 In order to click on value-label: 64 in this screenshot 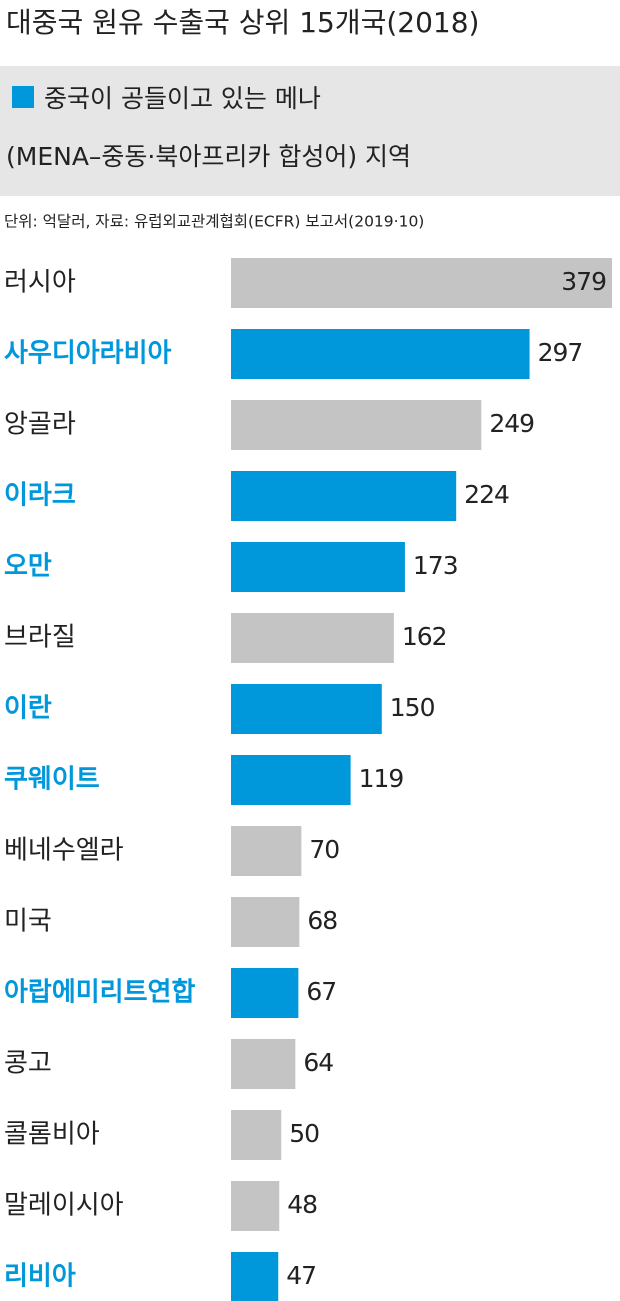, I will do `click(318, 1062)`.